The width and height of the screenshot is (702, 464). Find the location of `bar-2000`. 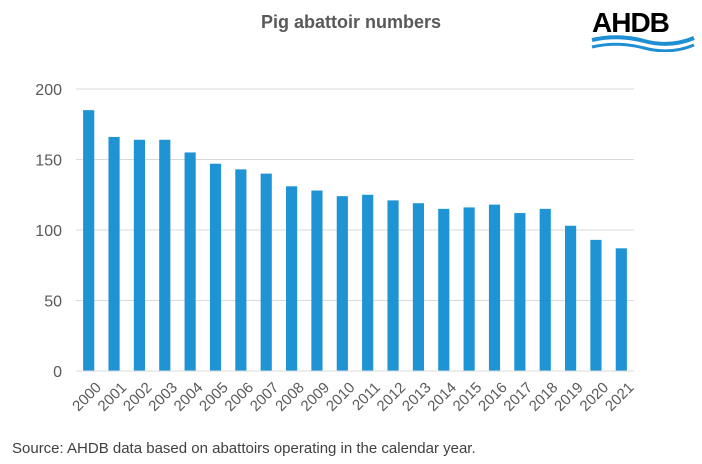

bar-2000 is located at coordinates (89, 241).